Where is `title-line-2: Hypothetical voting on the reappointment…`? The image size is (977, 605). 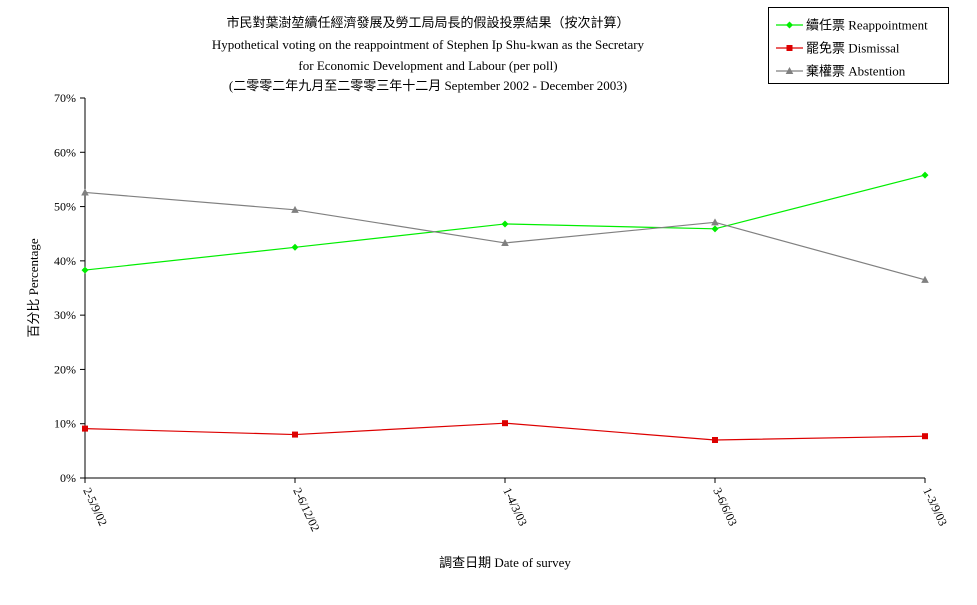
title-line-2: Hypothetical voting on the reappointment… is located at coordinates (428, 44).